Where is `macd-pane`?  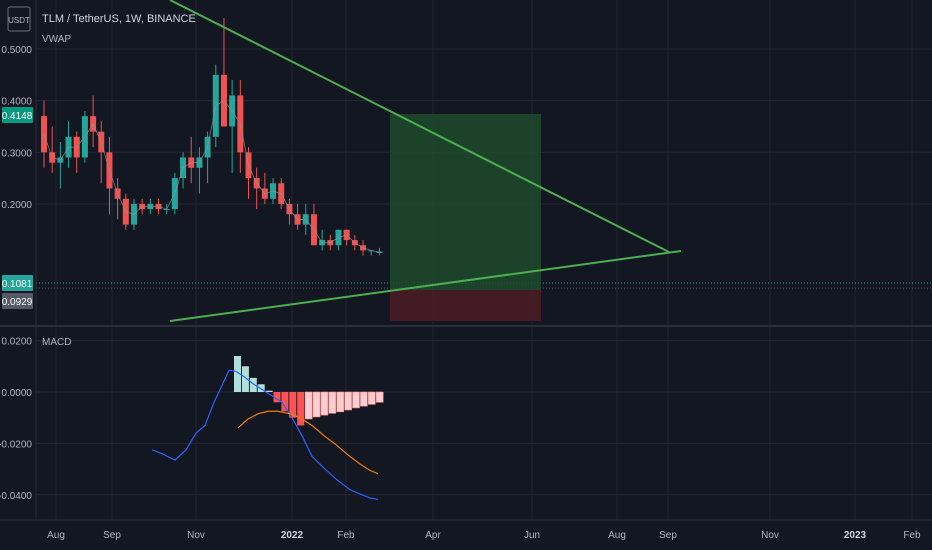
macd-pane is located at coordinates (267, 428).